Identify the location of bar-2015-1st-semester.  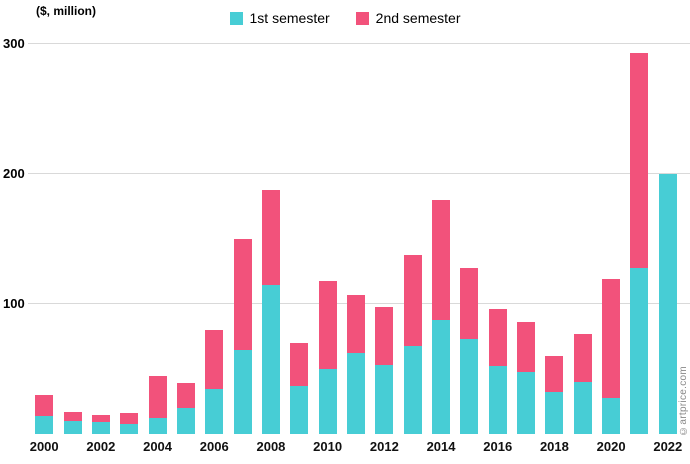
(469, 386).